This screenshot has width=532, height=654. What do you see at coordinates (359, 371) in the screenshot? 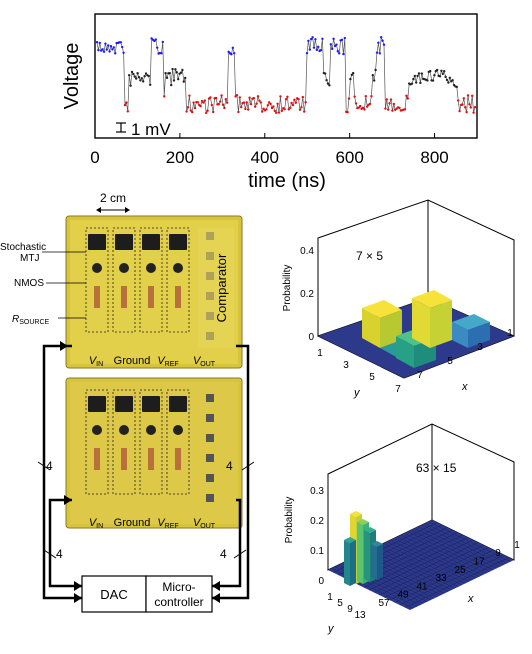
I see `hist-7x5-y-ticks: 1 3 5 7` at bounding box center [359, 371].